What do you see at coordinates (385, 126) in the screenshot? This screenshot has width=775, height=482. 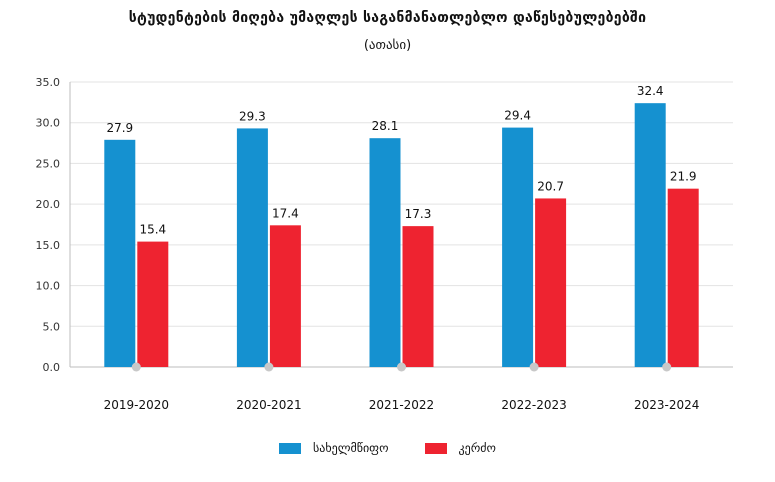 I see `data-label: 28.1` at bounding box center [385, 126].